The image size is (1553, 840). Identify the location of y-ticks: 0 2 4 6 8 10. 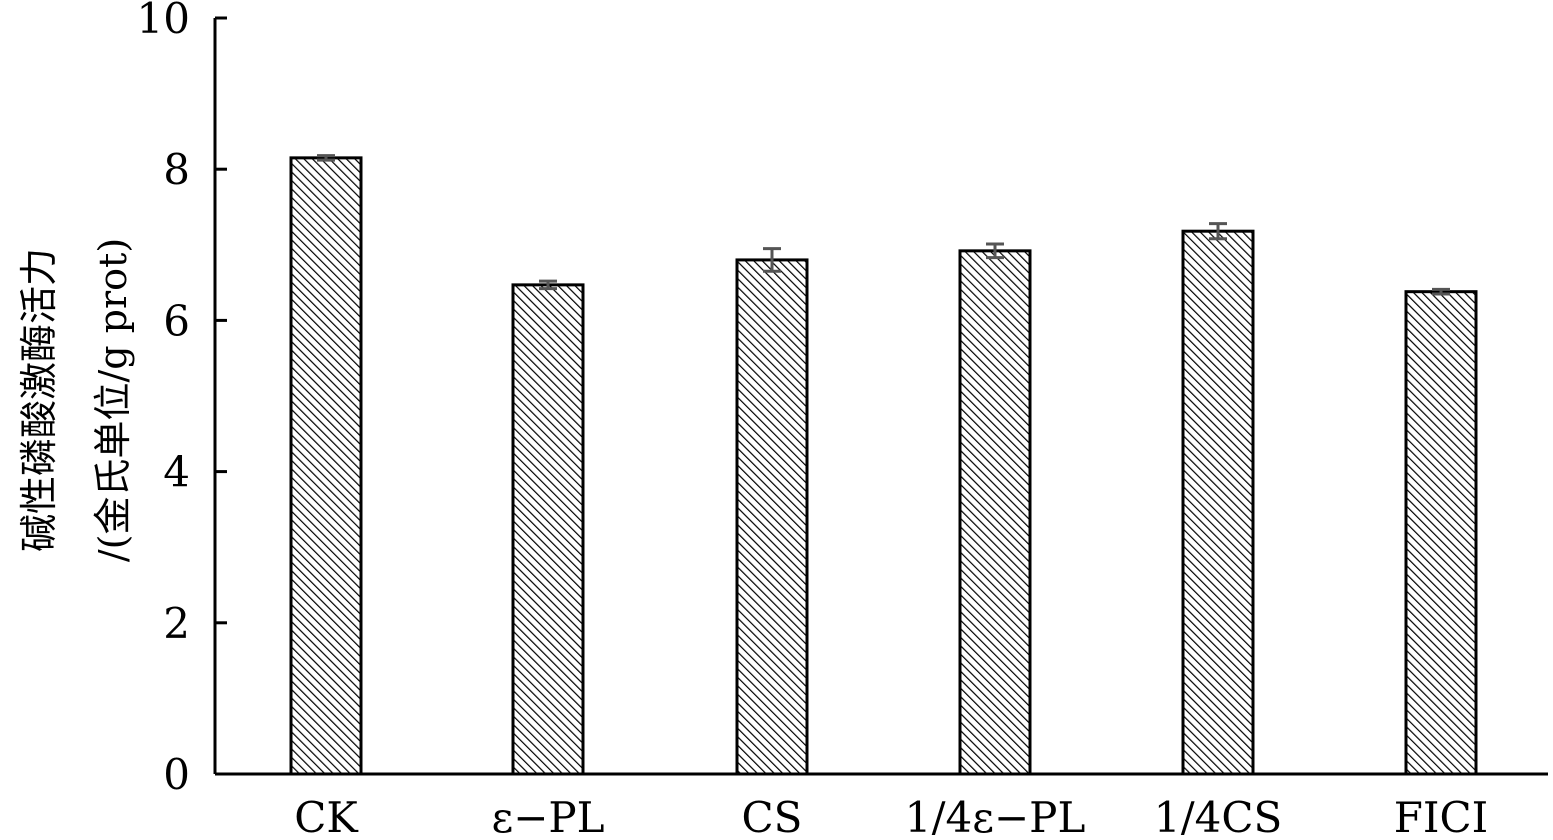
(182, 399).